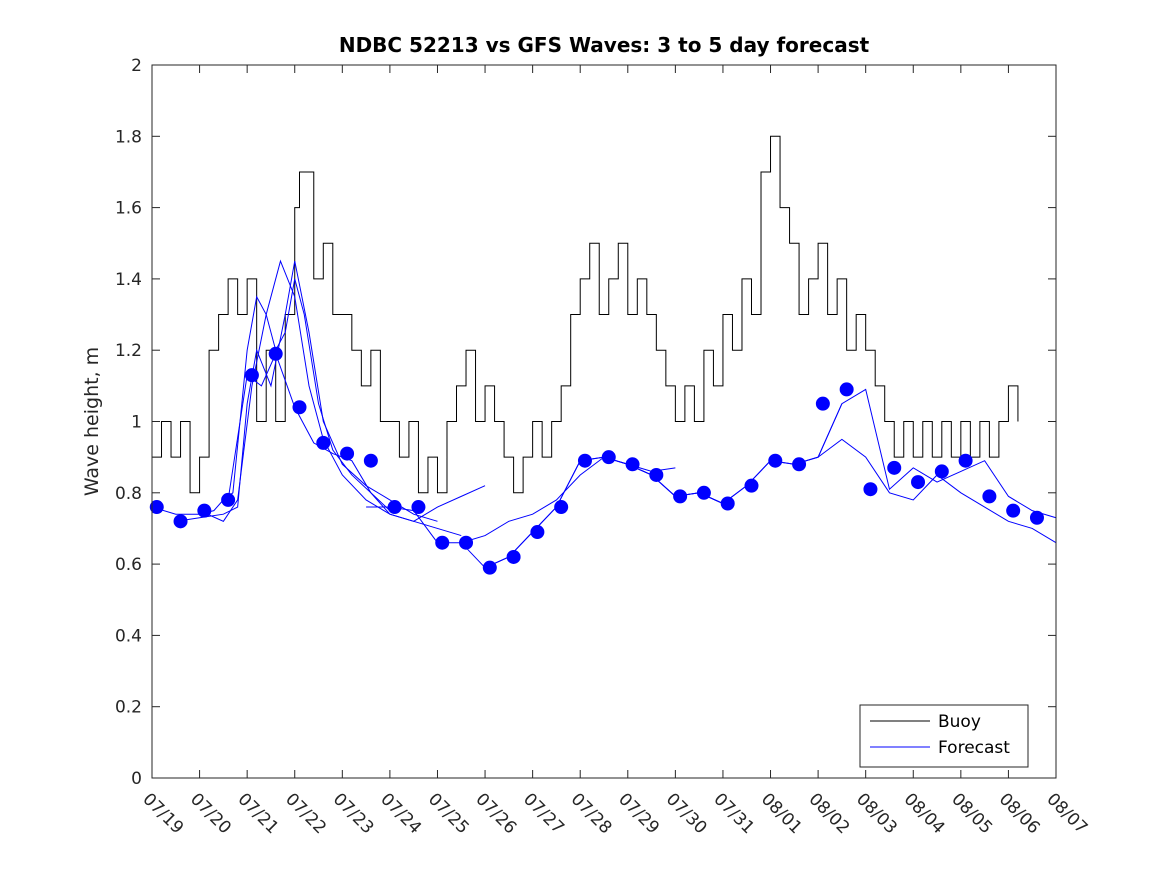 The height and width of the screenshot is (875, 1167). I want to click on y-tick-label: 0.6, so click(128, 565).